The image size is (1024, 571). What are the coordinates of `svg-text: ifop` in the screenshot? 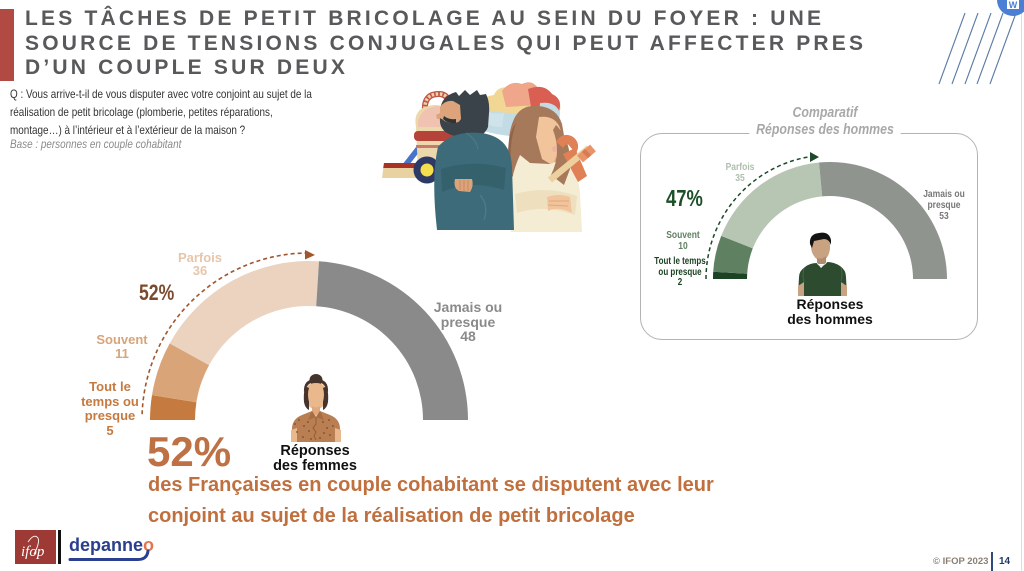 It's located at (33, 552).